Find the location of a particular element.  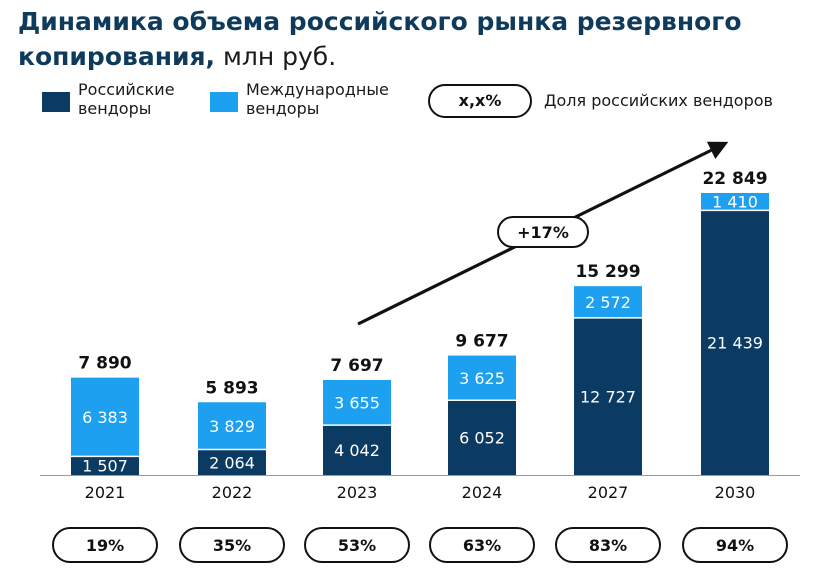

share-pill-2023 is located at coordinates (357, 545).